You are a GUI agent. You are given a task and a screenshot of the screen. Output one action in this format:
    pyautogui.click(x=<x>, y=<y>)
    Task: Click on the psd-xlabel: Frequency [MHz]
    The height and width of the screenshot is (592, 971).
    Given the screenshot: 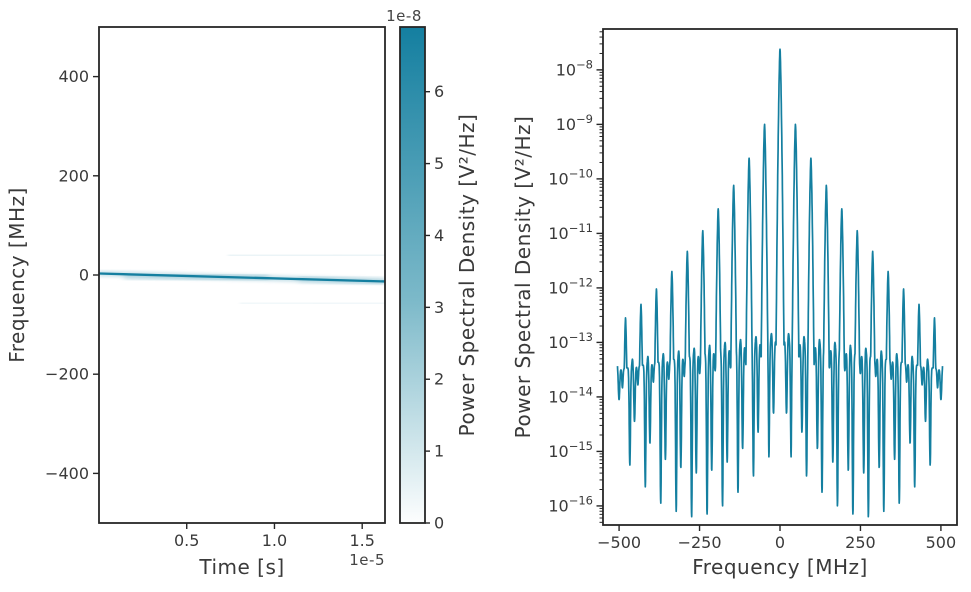 What is the action you would take?
    pyautogui.click(x=780, y=567)
    